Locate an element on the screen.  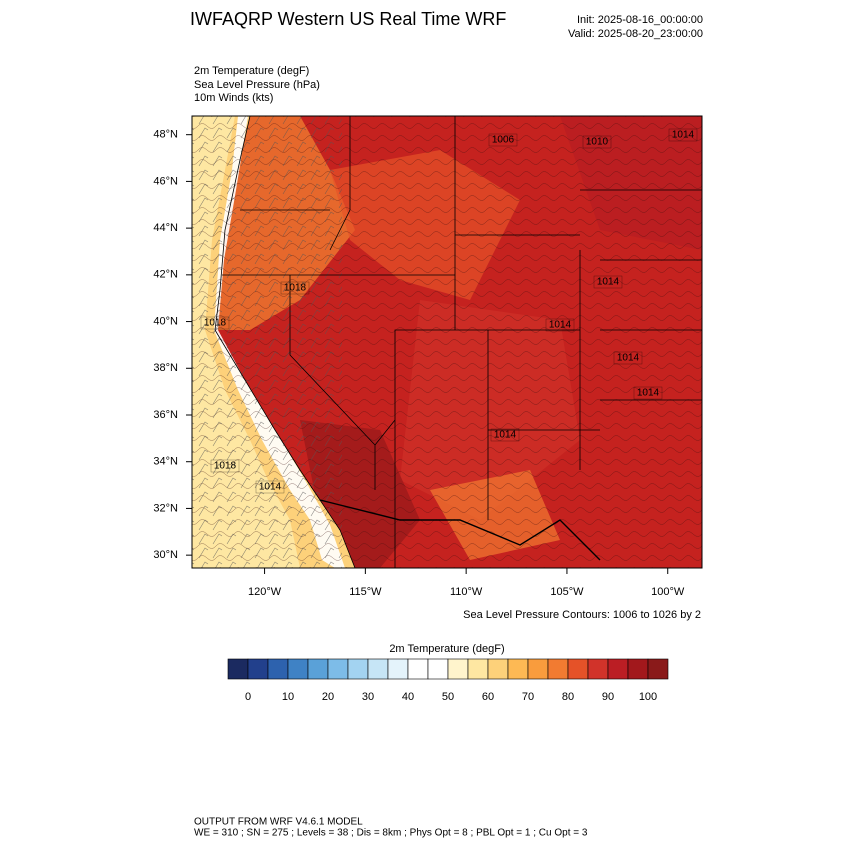
y-tick-label: 40°N is located at coordinates (165, 321).